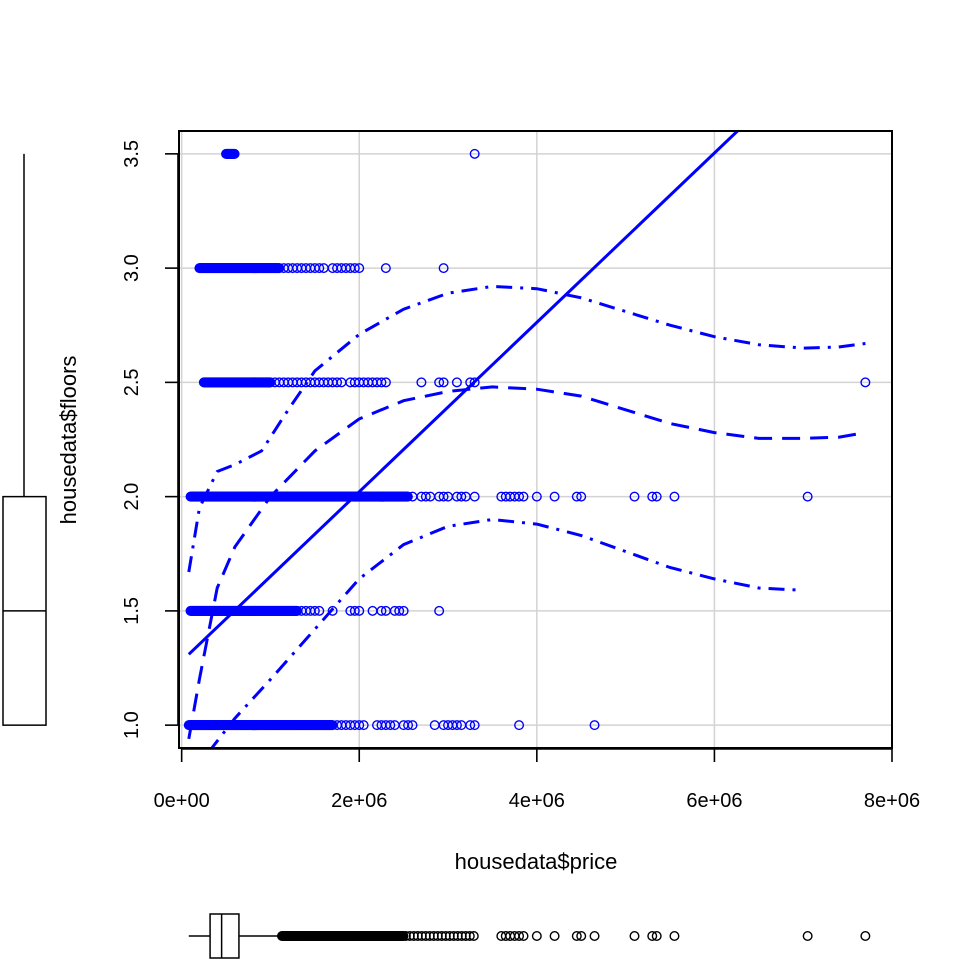 The width and height of the screenshot is (960, 960). I want to click on y-tick-label: 3.0, so click(132, 268).